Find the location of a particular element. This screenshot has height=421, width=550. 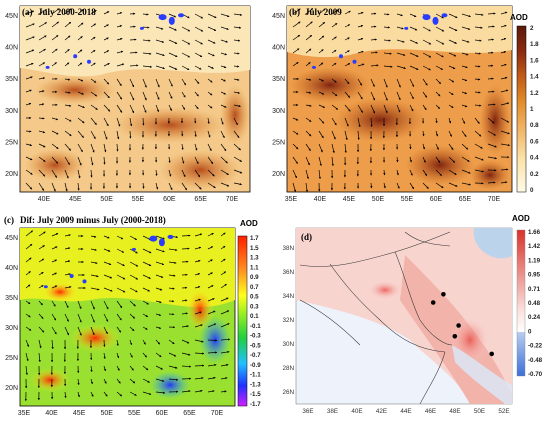

y-tick-label: 36N is located at coordinates (288, 272).